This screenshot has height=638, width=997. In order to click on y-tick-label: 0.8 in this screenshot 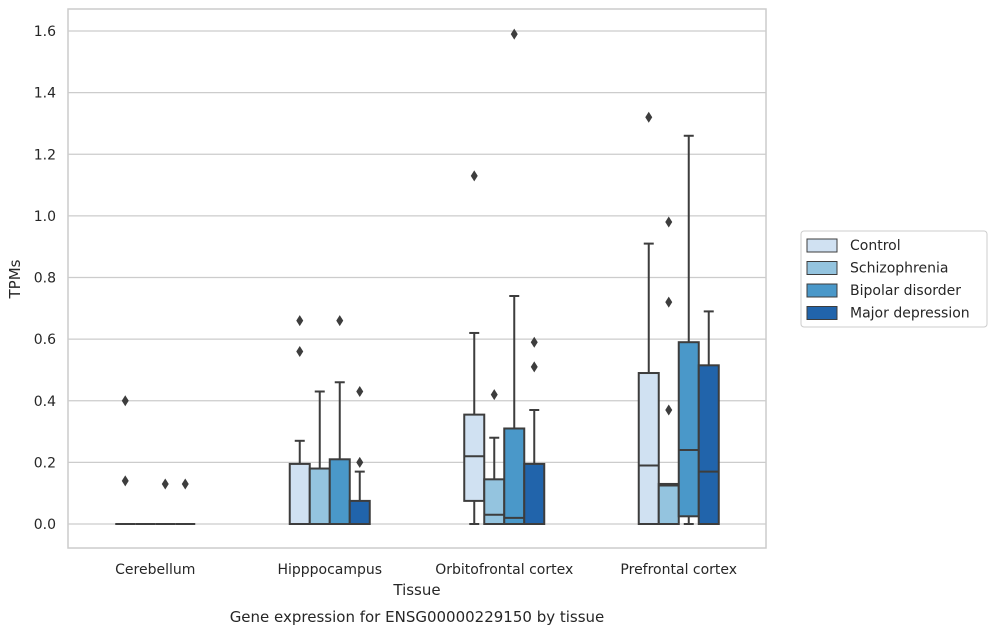, I will do `click(45, 279)`.